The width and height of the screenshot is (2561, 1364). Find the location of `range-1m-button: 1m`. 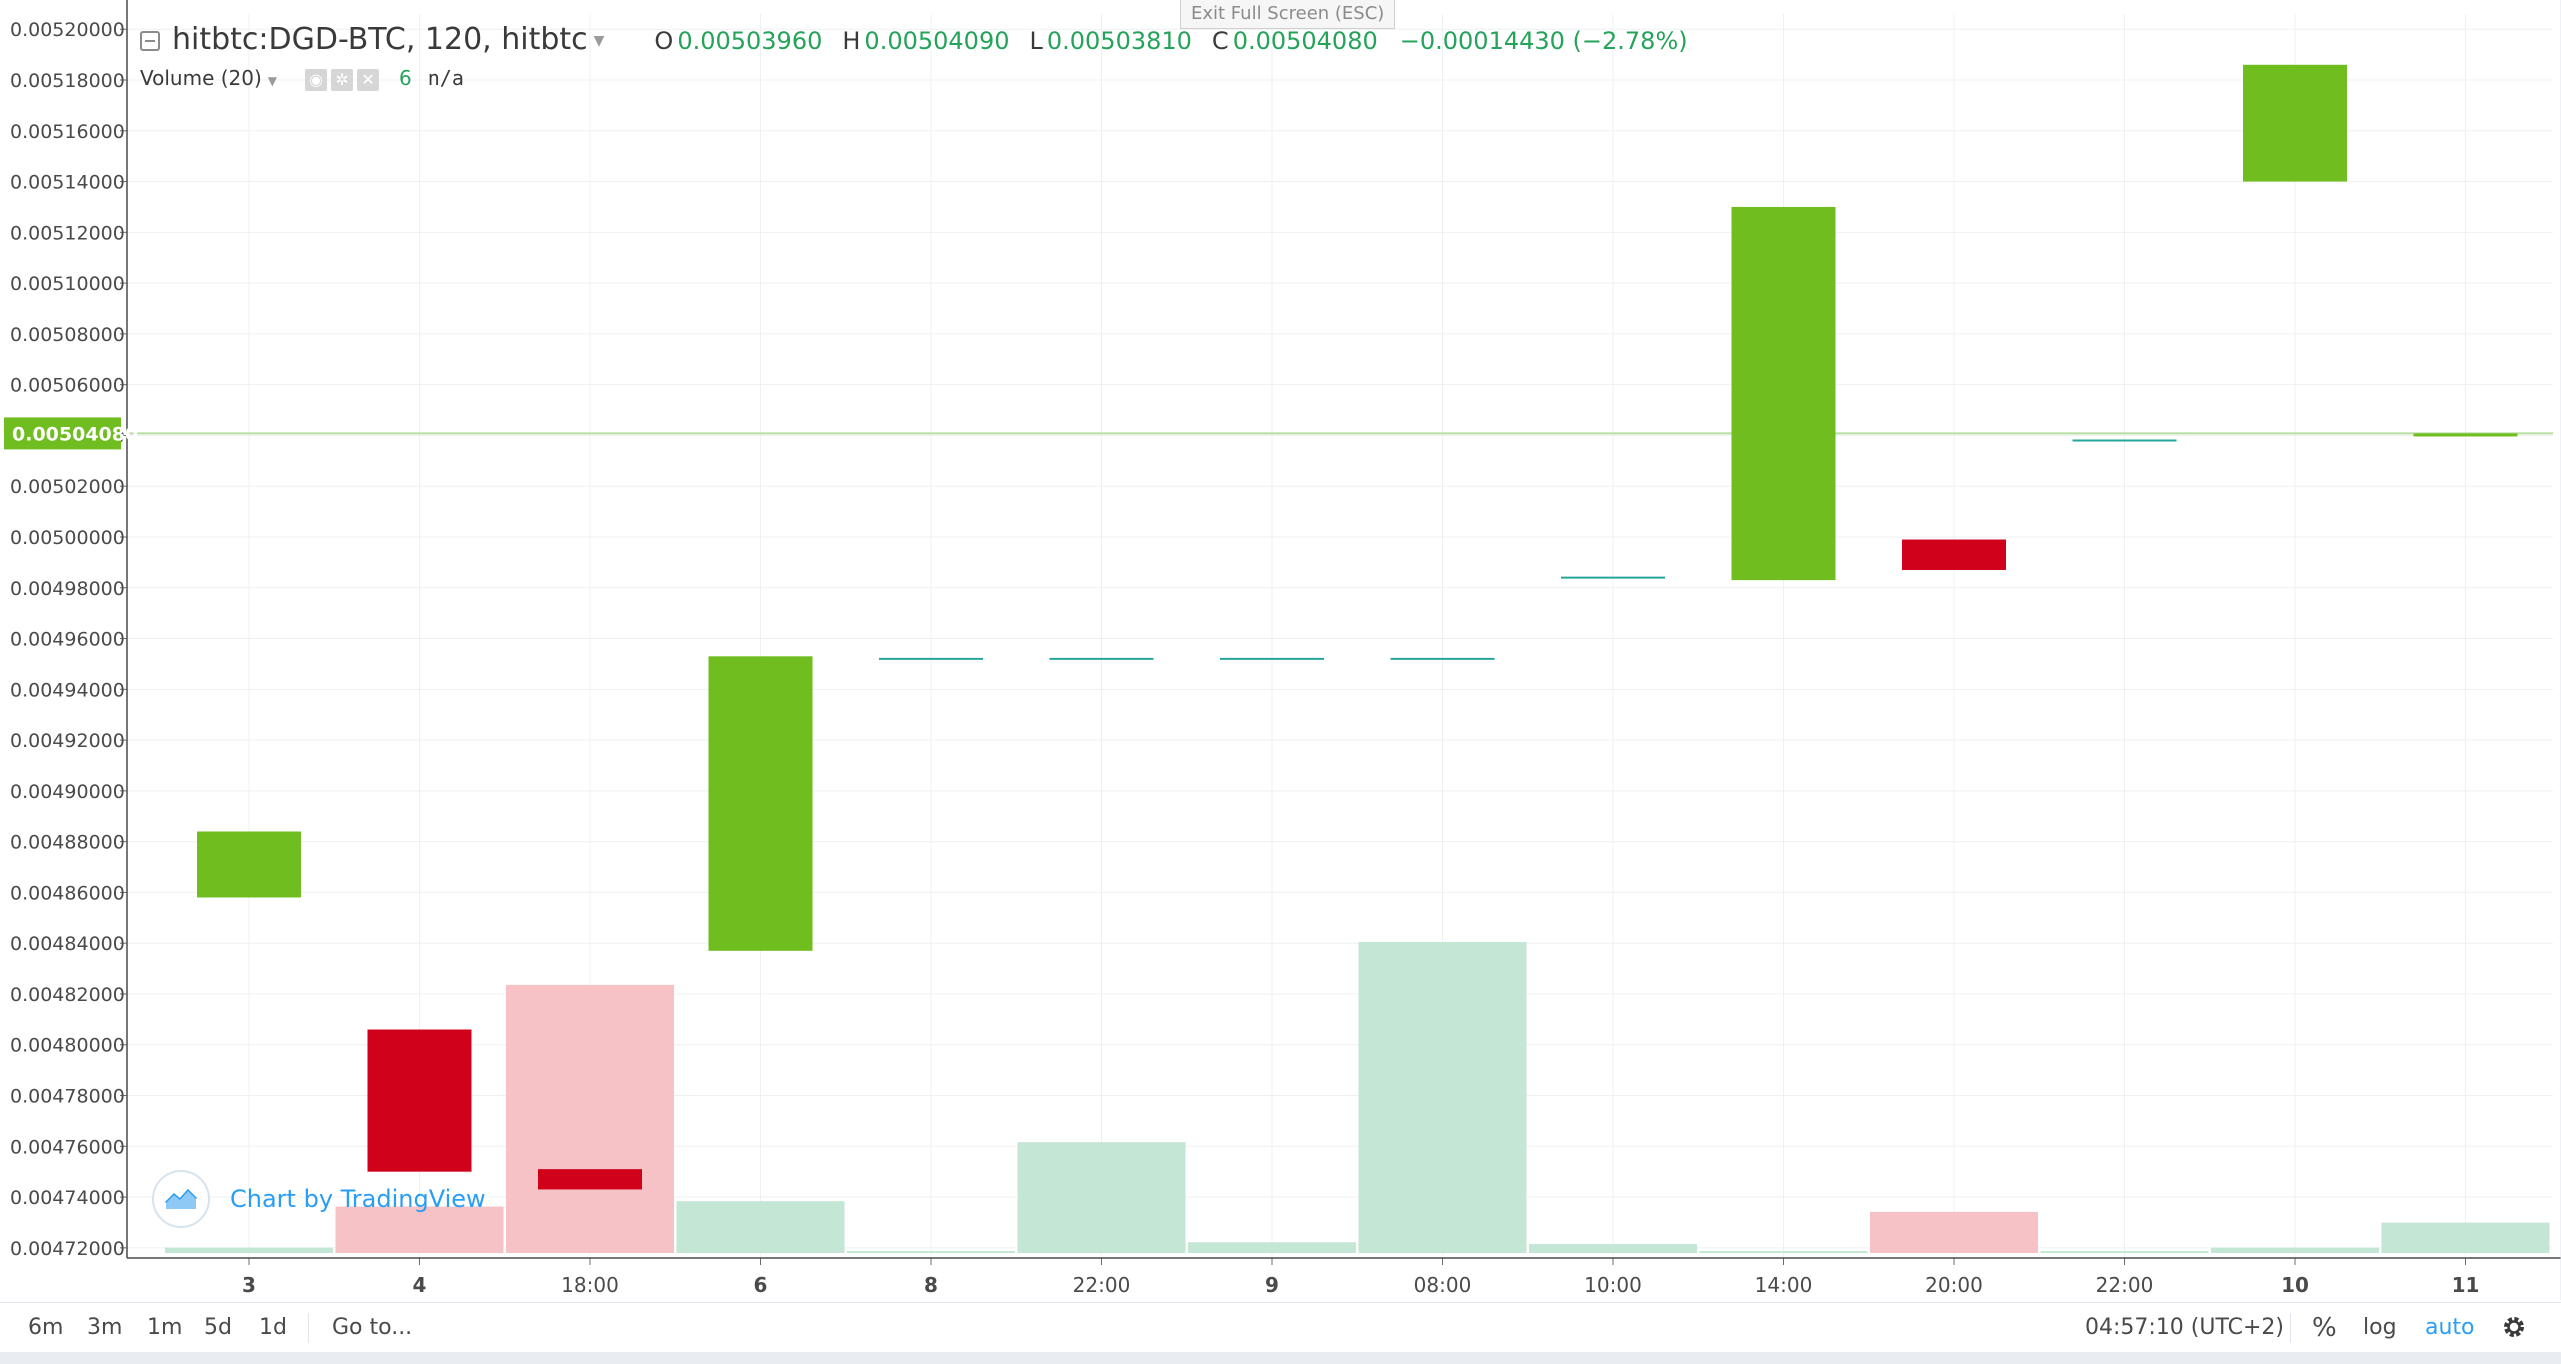

range-1m-button: 1m is located at coordinates (165, 1327).